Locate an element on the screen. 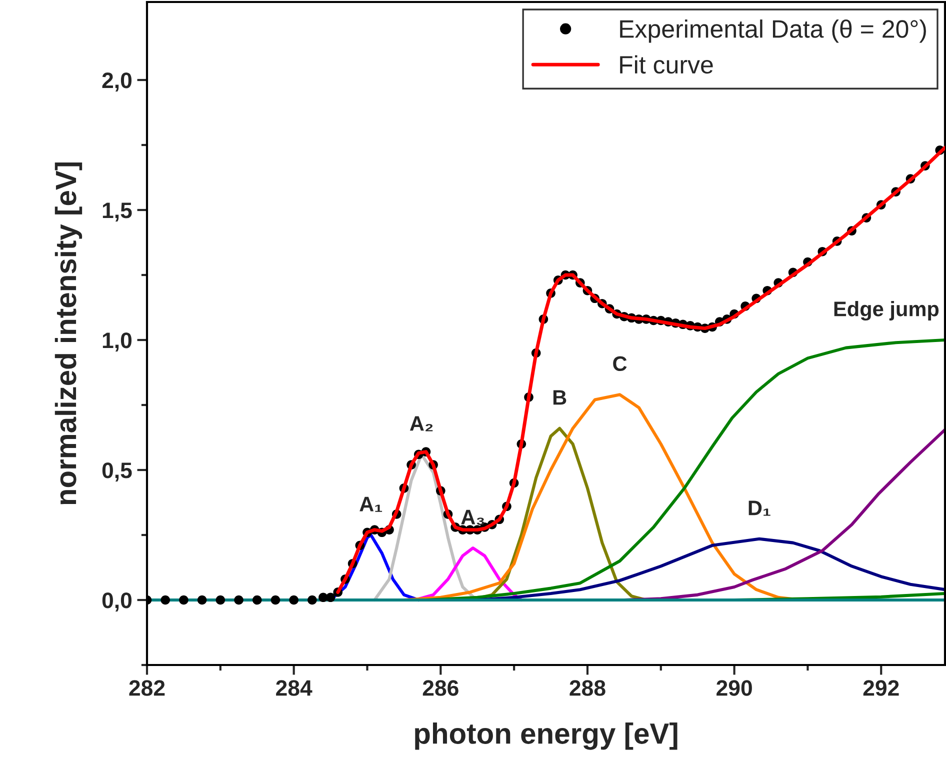 Image resolution: width=946 pixels, height=772 pixels. y-tick-label: 1,0 is located at coordinates (117, 342).